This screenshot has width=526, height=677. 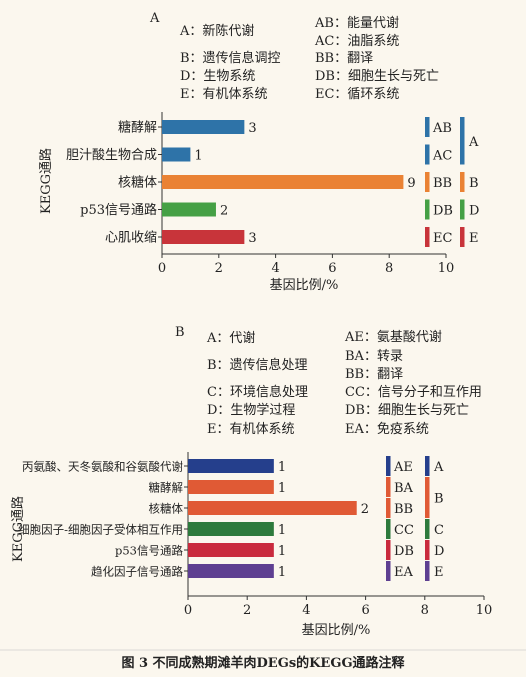 What do you see at coordinates (393, 337) in the screenshot?
I see `panel-b-legend-item: AE：氨基酸代谢` at bounding box center [393, 337].